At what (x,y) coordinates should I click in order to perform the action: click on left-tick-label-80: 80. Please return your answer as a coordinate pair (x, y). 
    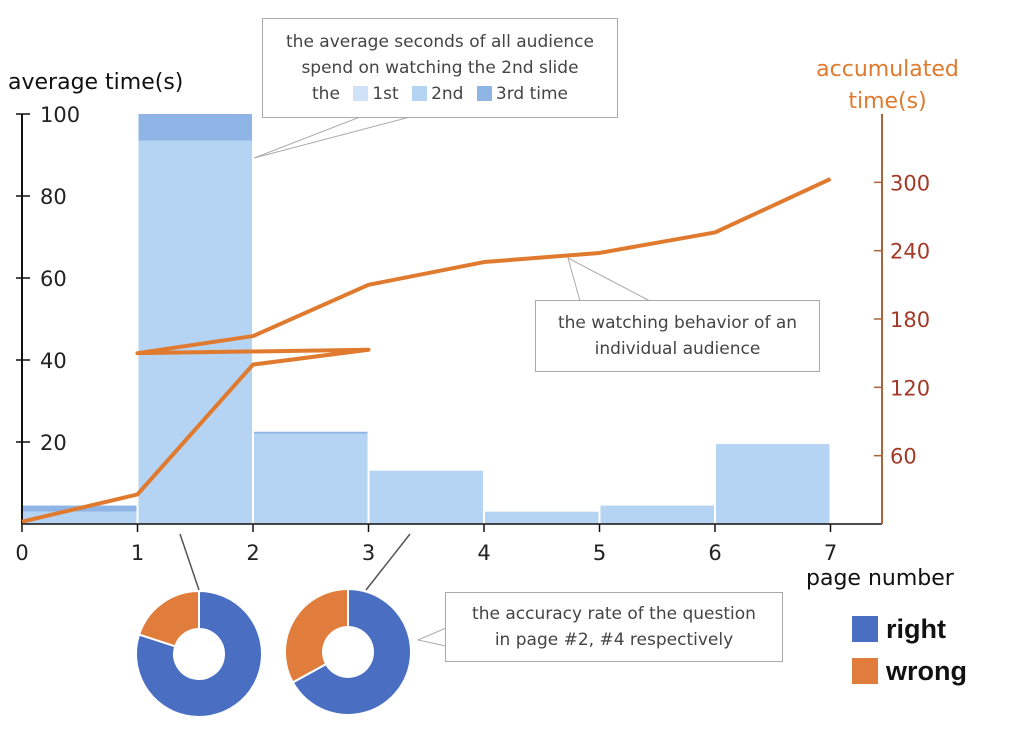
    Looking at the image, I should click on (53, 197).